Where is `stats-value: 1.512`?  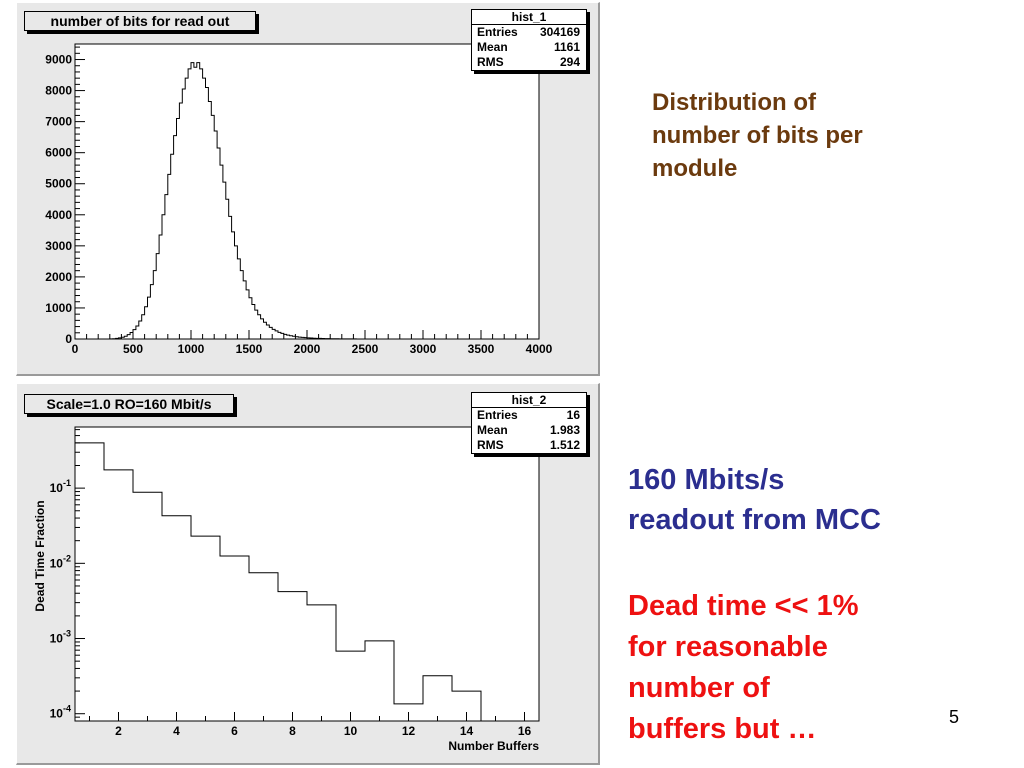 stats-value: 1.512 is located at coordinates (564, 445).